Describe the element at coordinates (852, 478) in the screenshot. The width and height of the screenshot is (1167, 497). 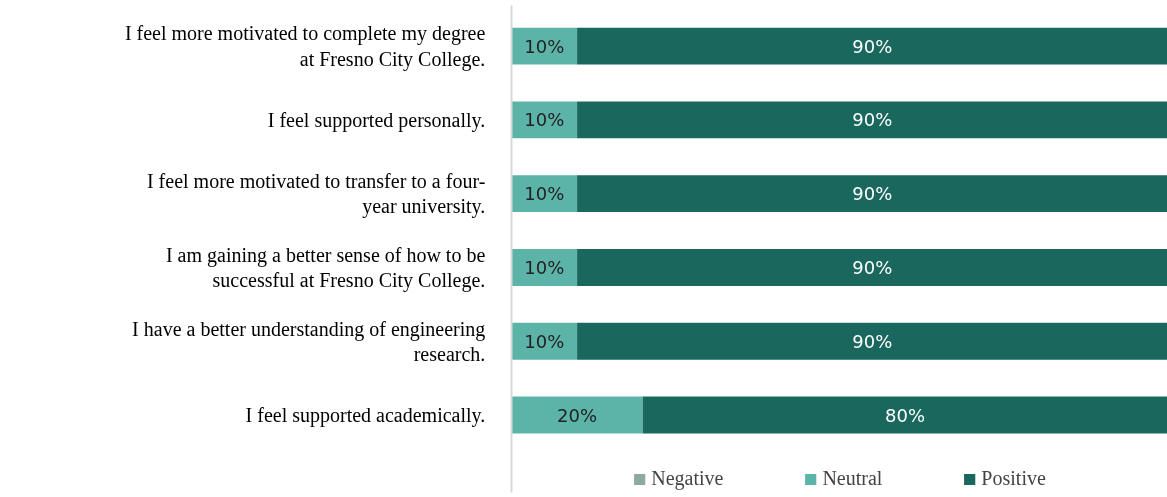
I see `legend-label: Neutral` at that location.